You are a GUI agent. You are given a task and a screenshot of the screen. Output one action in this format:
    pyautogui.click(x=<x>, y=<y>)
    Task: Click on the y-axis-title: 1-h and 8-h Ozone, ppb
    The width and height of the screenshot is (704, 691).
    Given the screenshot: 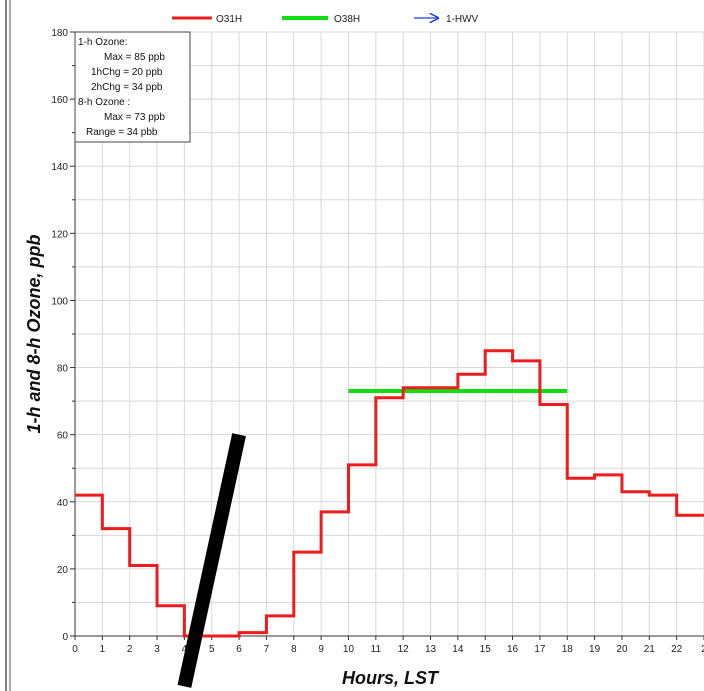 What is the action you would take?
    pyautogui.click(x=34, y=334)
    